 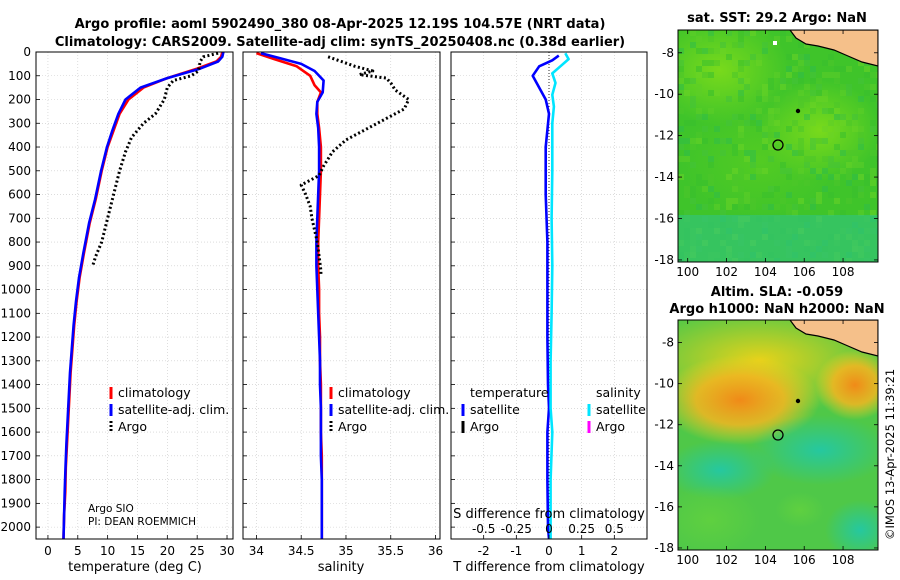 What do you see at coordinates (509, 392) in the screenshot?
I see `legend-temperature-header: temperature` at bounding box center [509, 392].